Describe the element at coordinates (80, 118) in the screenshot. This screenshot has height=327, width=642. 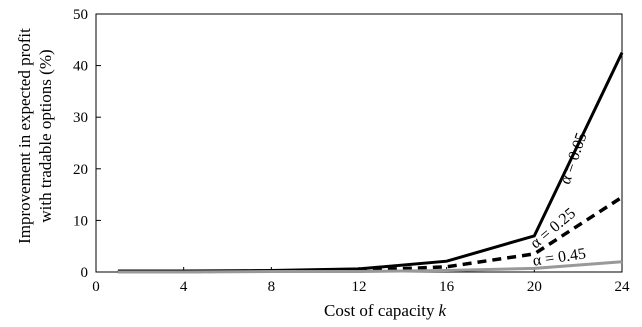
I see `y-tick-label: 30` at that location.